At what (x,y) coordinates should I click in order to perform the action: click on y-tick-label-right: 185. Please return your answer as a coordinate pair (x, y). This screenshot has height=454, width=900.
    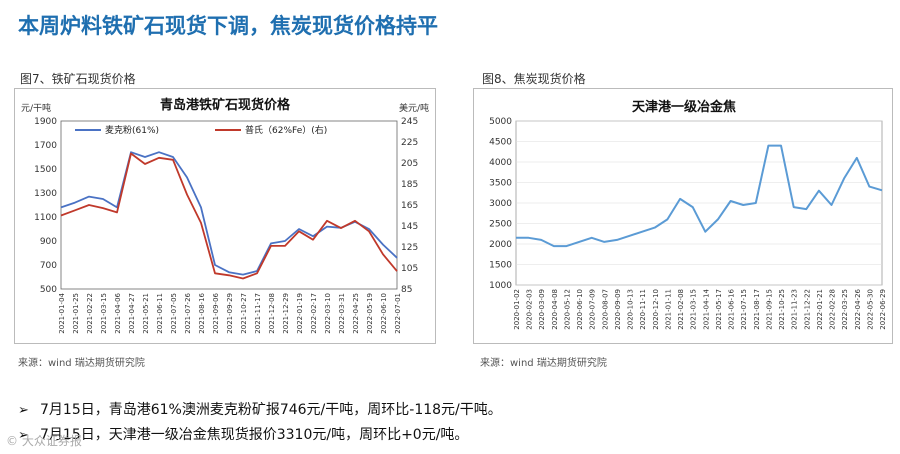
    Looking at the image, I should click on (409, 185).